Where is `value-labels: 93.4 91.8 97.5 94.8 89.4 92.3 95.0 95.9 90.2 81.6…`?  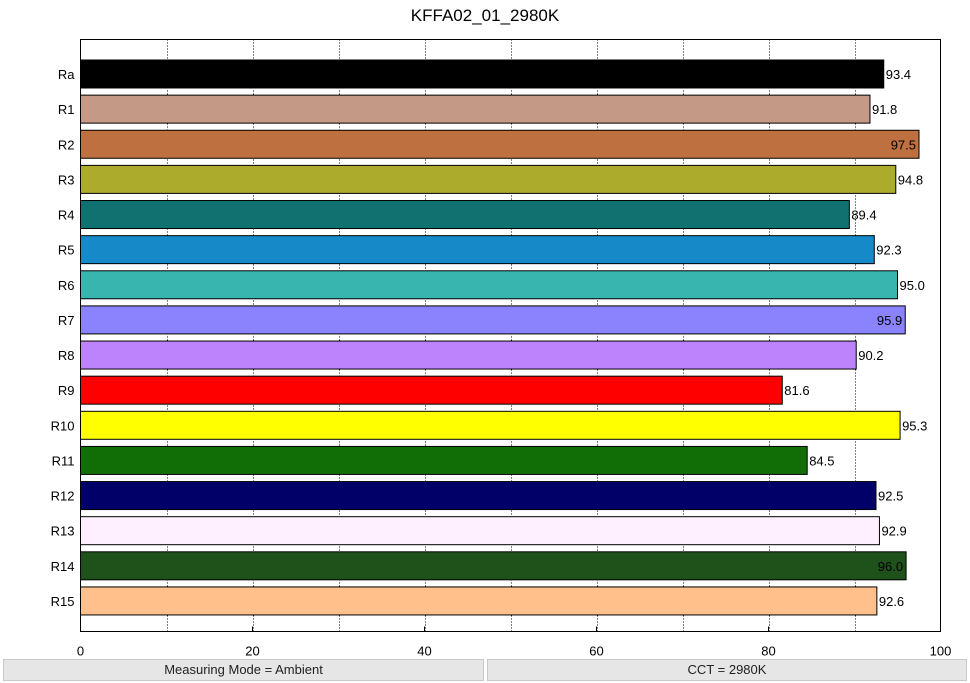 value-labels: 93.4 91.8 97.5 94.8 89.4 92.3 95.0 95.9 90.2 81.6… is located at coordinates (855, 338).